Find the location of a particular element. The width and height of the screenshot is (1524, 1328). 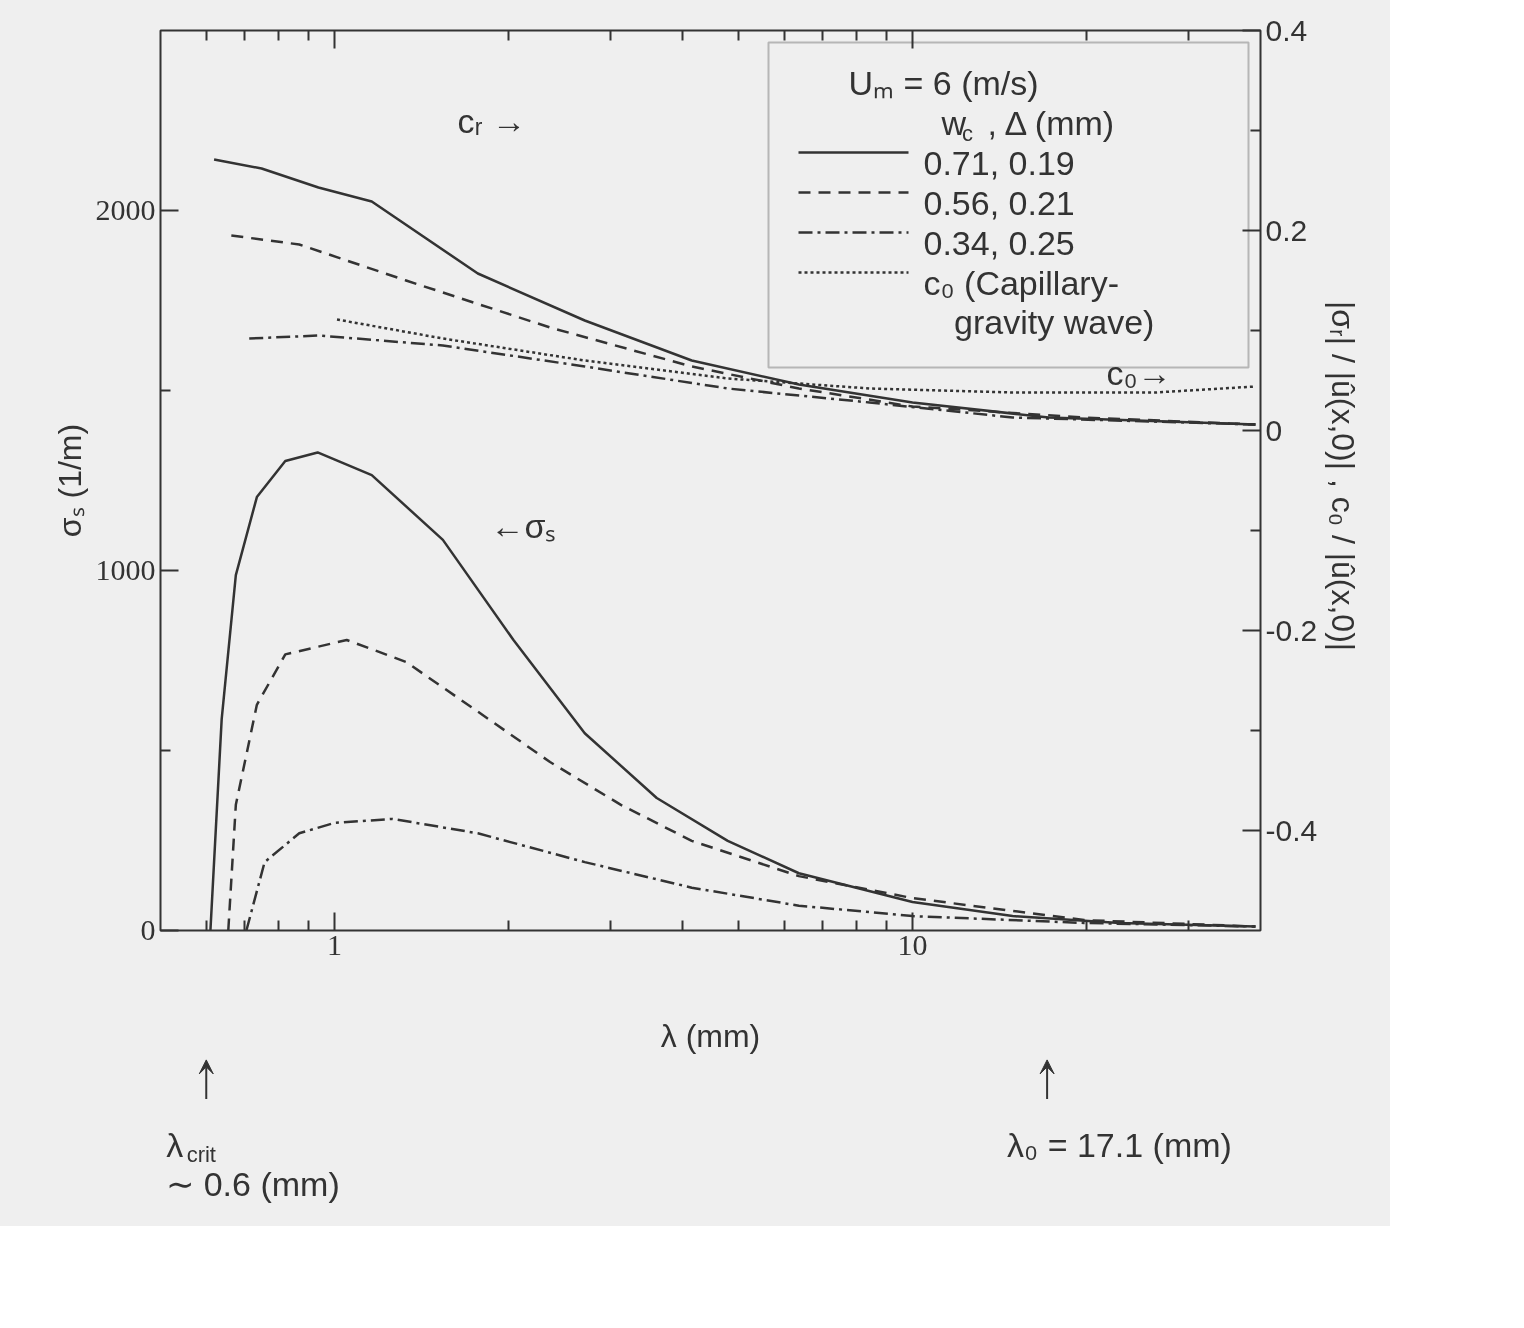

y2-tick-label: -0.2 is located at coordinates (1291, 630).